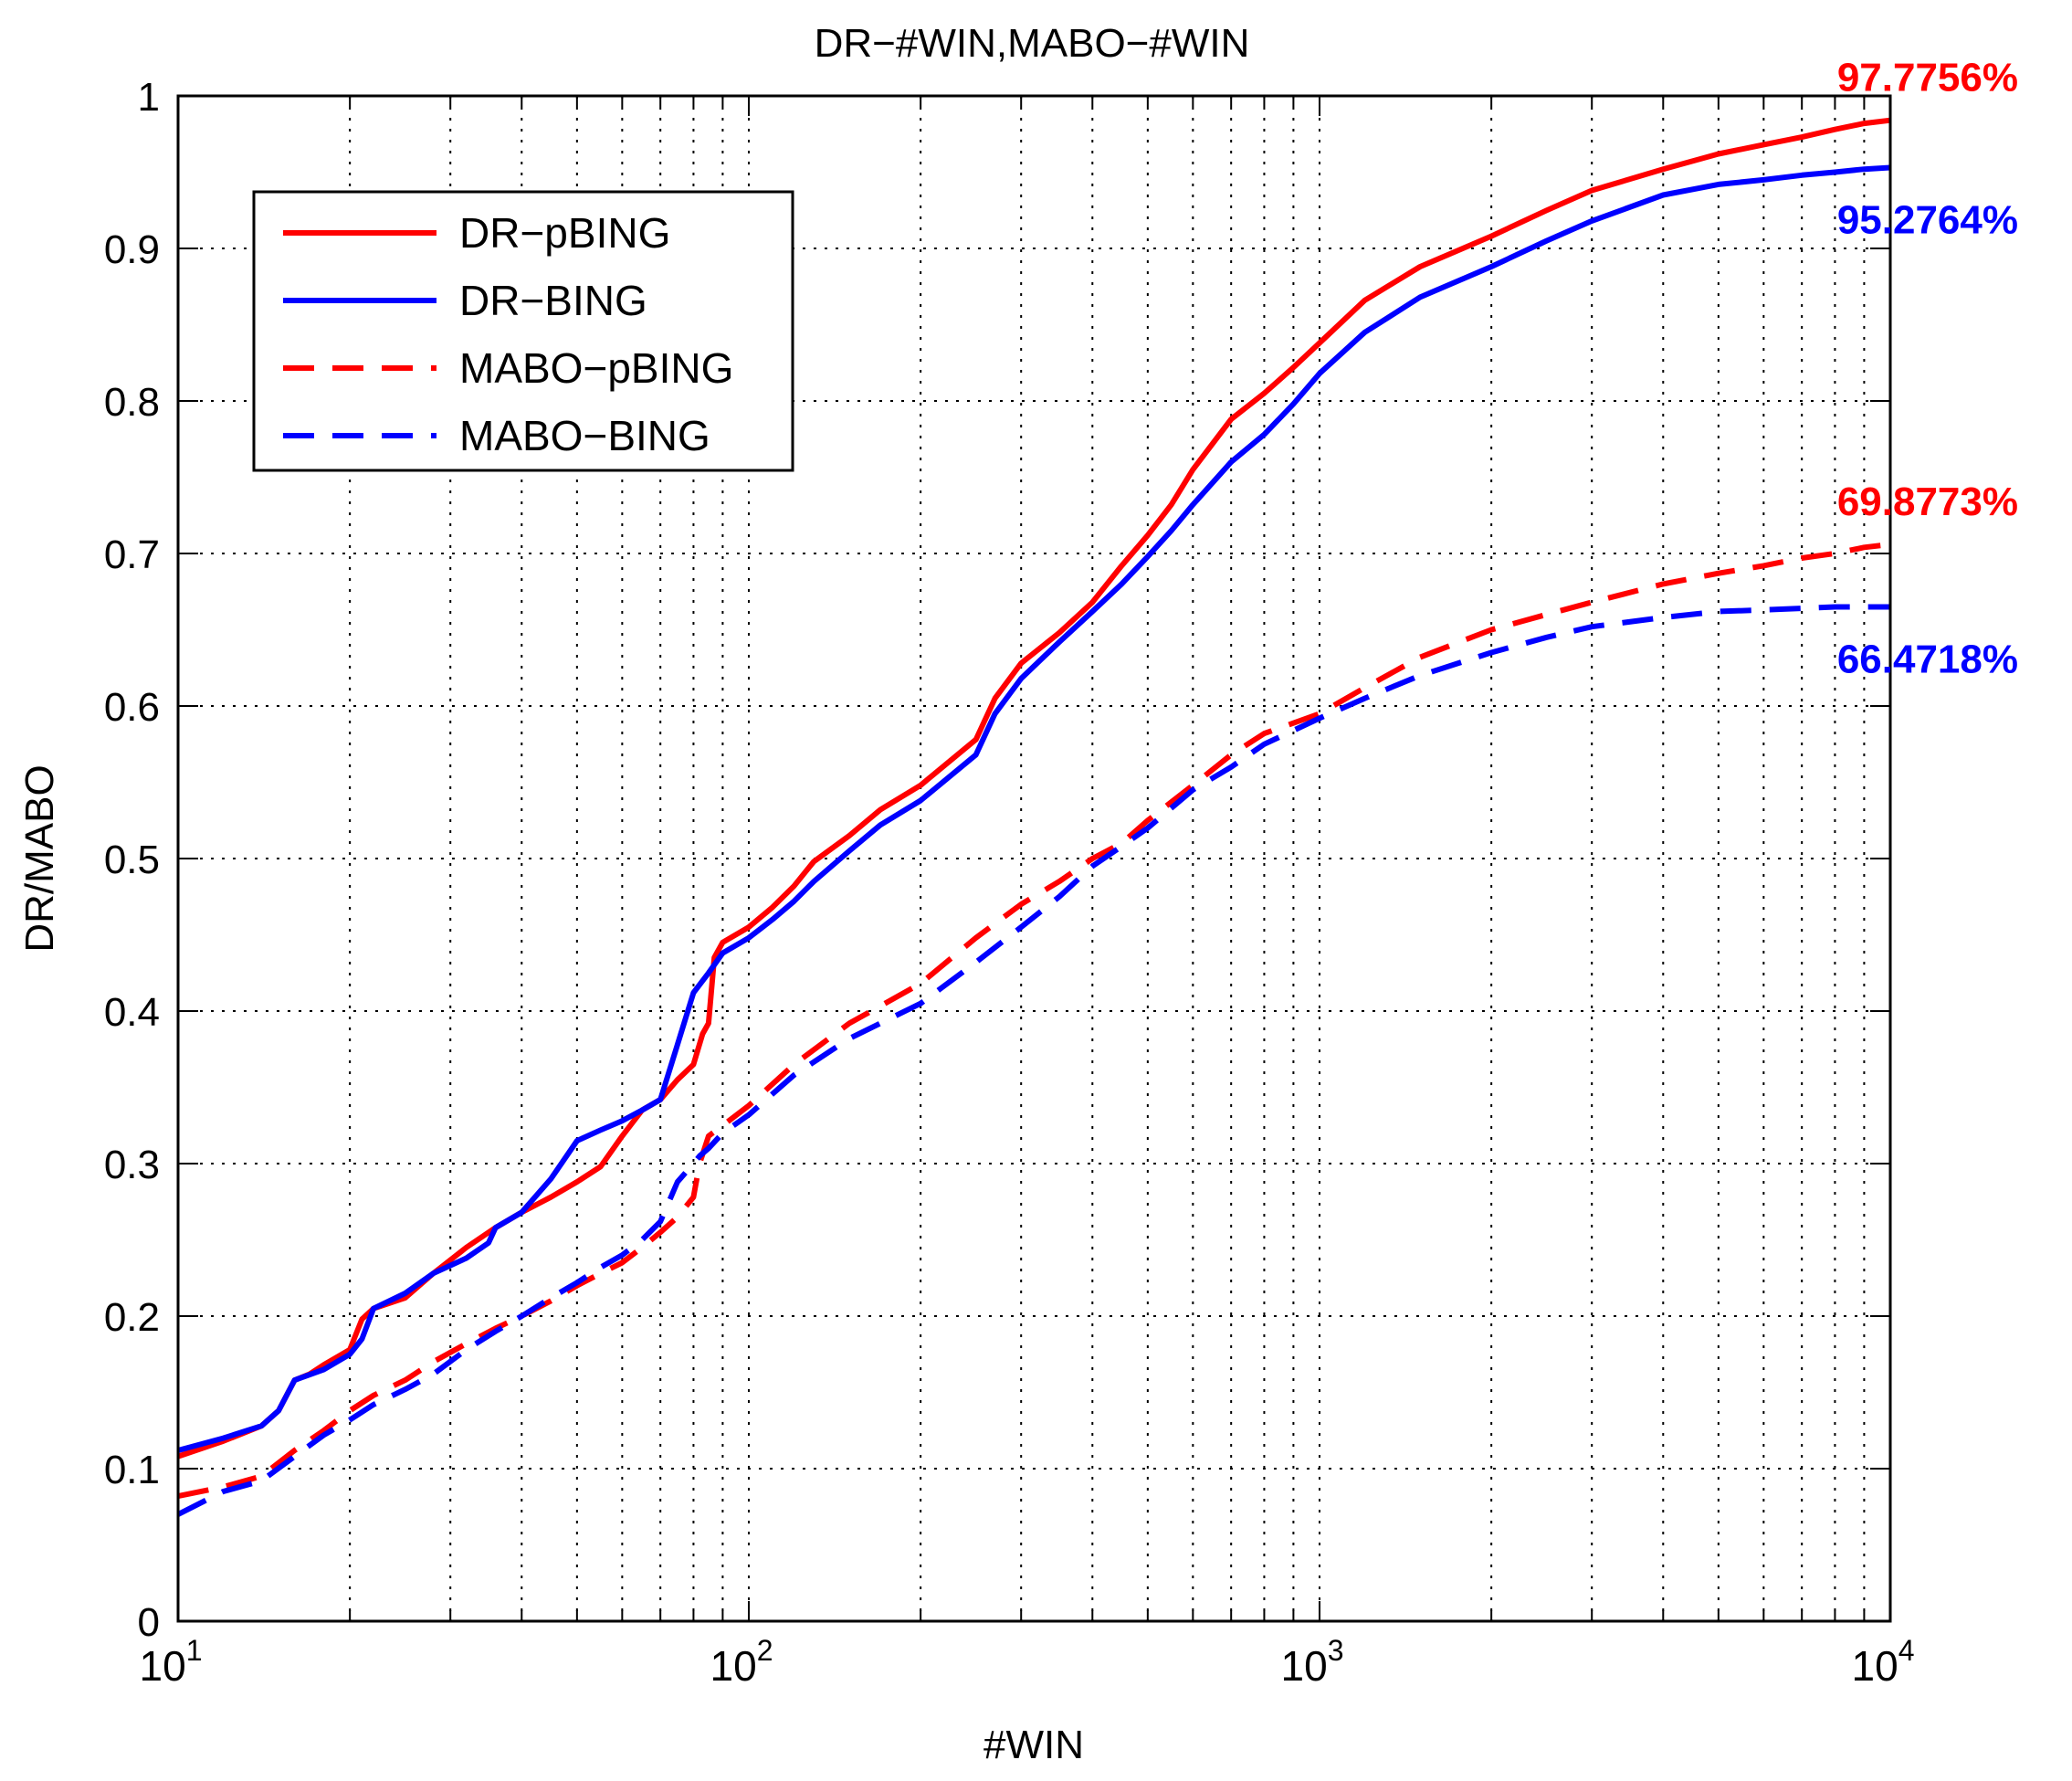 Image resolution: width=2072 pixels, height=1781 pixels. What do you see at coordinates (1927, 659) in the screenshot?
I see `annotation-label-4: 66.4718%` at bounding box center [1927, 659].